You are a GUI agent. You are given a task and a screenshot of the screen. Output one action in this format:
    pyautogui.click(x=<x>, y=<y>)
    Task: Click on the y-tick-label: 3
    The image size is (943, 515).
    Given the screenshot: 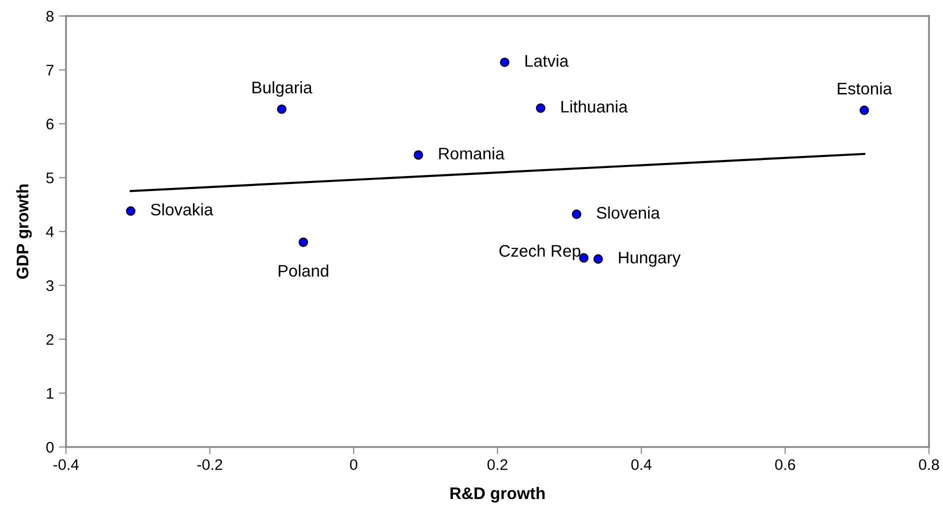 What is the action you would take?
    pyautogui.click(x=50, y=286)
    